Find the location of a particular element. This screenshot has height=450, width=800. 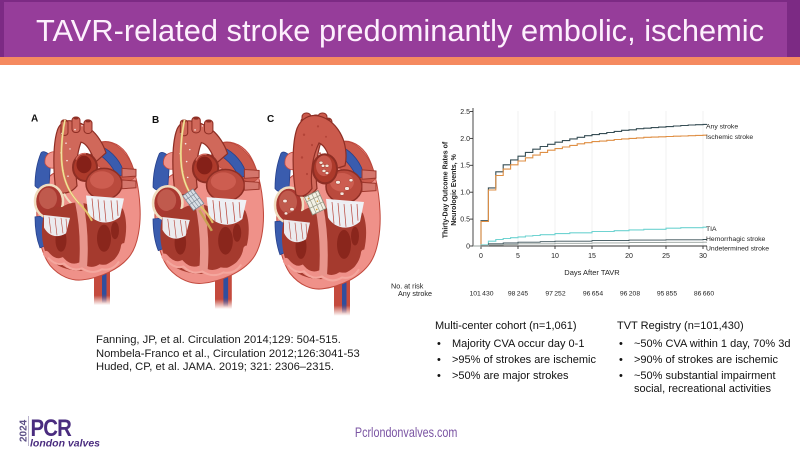

svg-text: 5 is located at coordinates (518, 256).